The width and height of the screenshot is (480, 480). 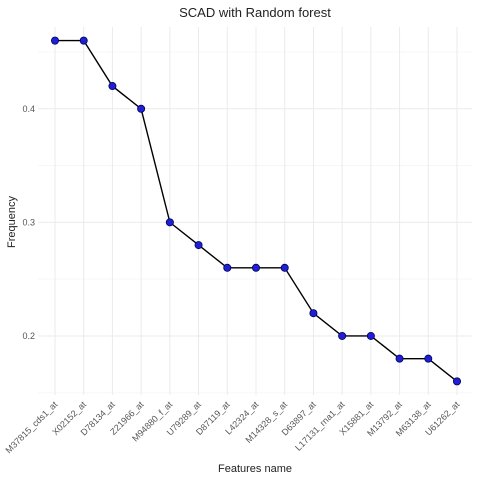 I want to click on y-tick-label: 0.4, so click(x=28, y=109).